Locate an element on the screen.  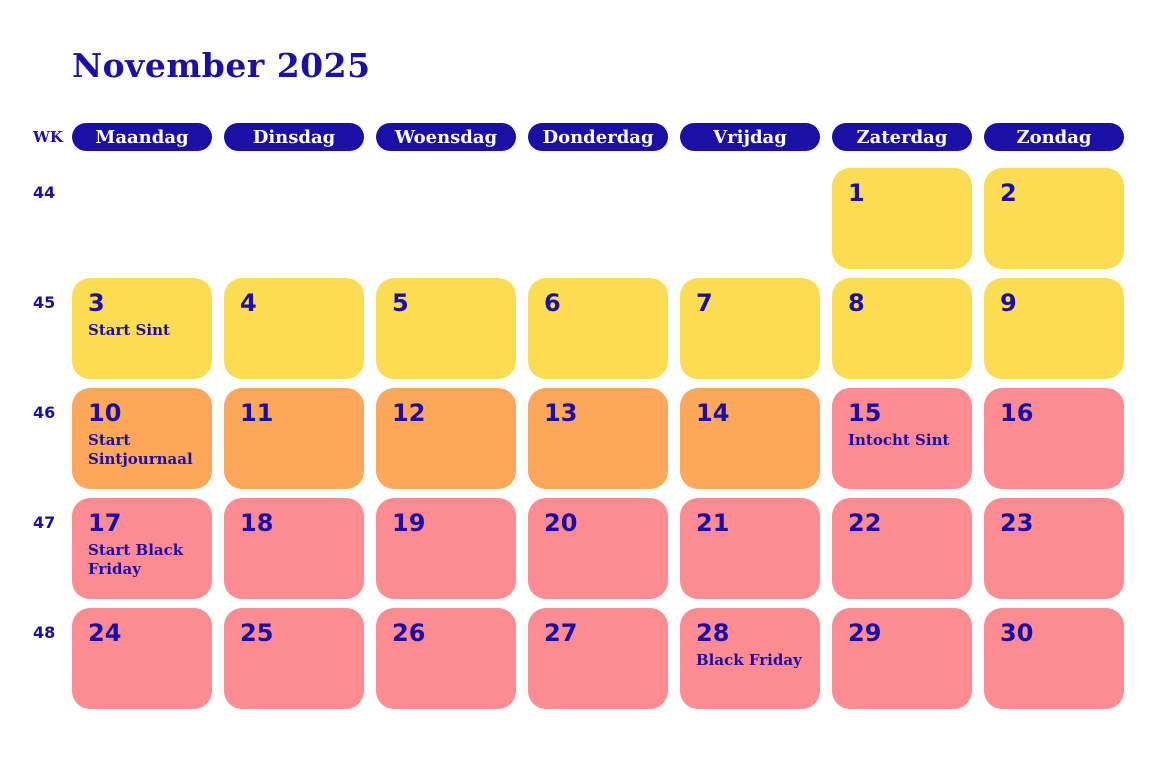
day-header-zaterdag: Zaterdag is located at coordinates (902, 137).